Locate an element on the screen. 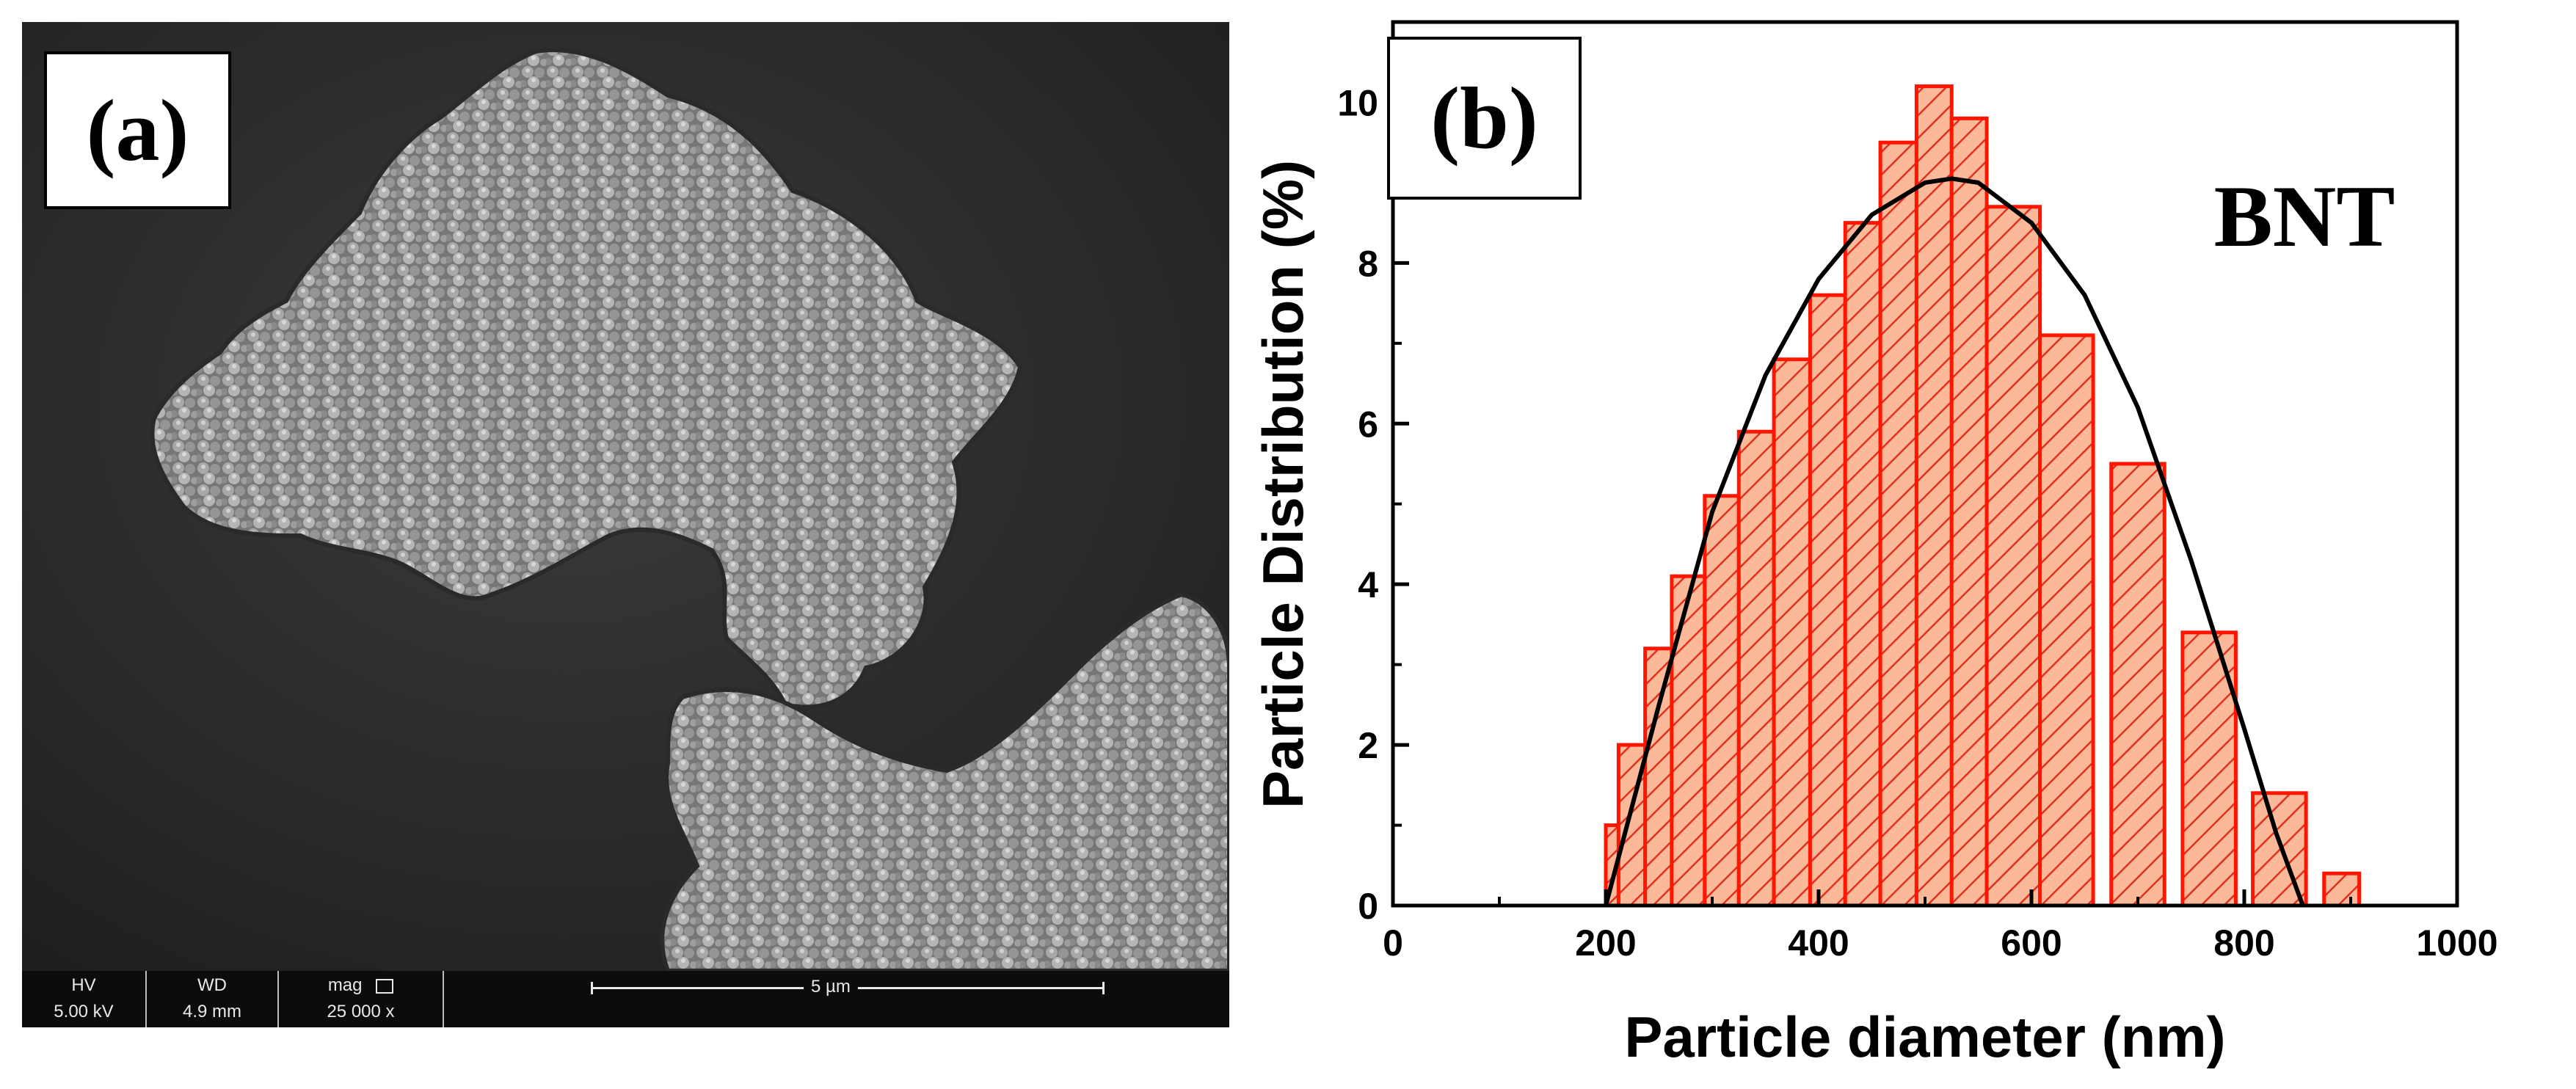 This screenshot has height=1089, width=2576. mag-value: 25 000 x is located at coordinates (361, 1012).